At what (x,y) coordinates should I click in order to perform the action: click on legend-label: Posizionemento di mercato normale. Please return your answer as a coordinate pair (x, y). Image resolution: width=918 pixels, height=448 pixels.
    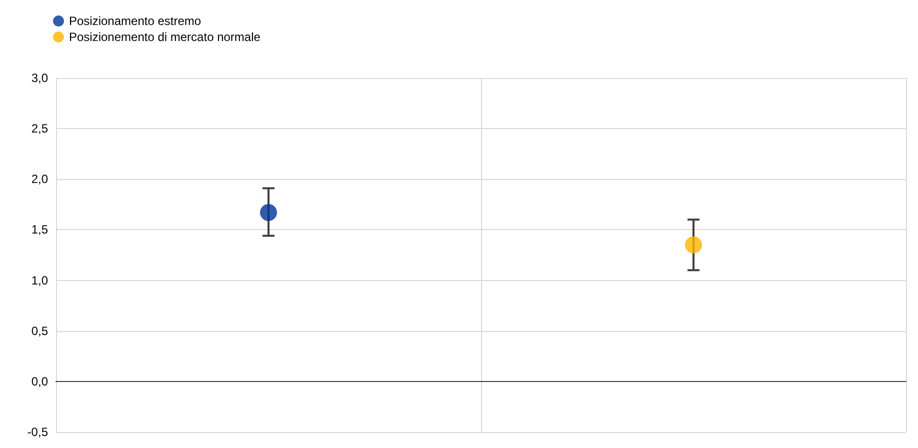
    Looking at the image, I should click on (165, 37).